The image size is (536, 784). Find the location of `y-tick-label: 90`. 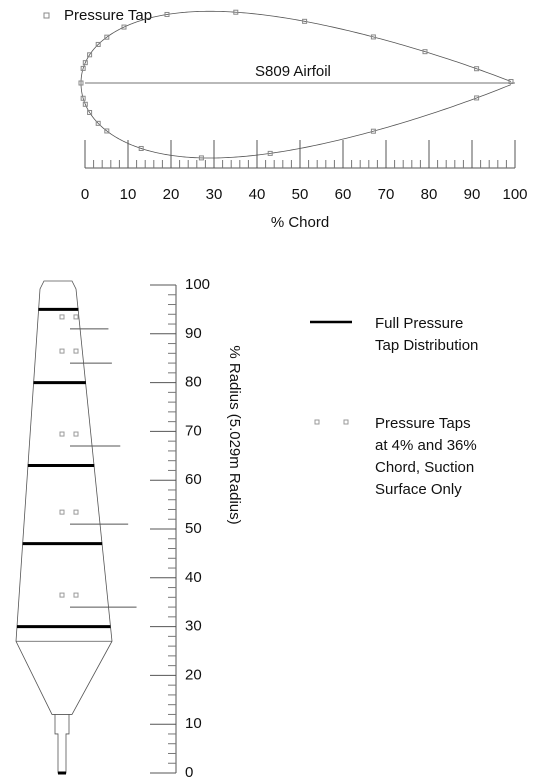

y-tick-label: 90 is located at coordinates (193, 333).